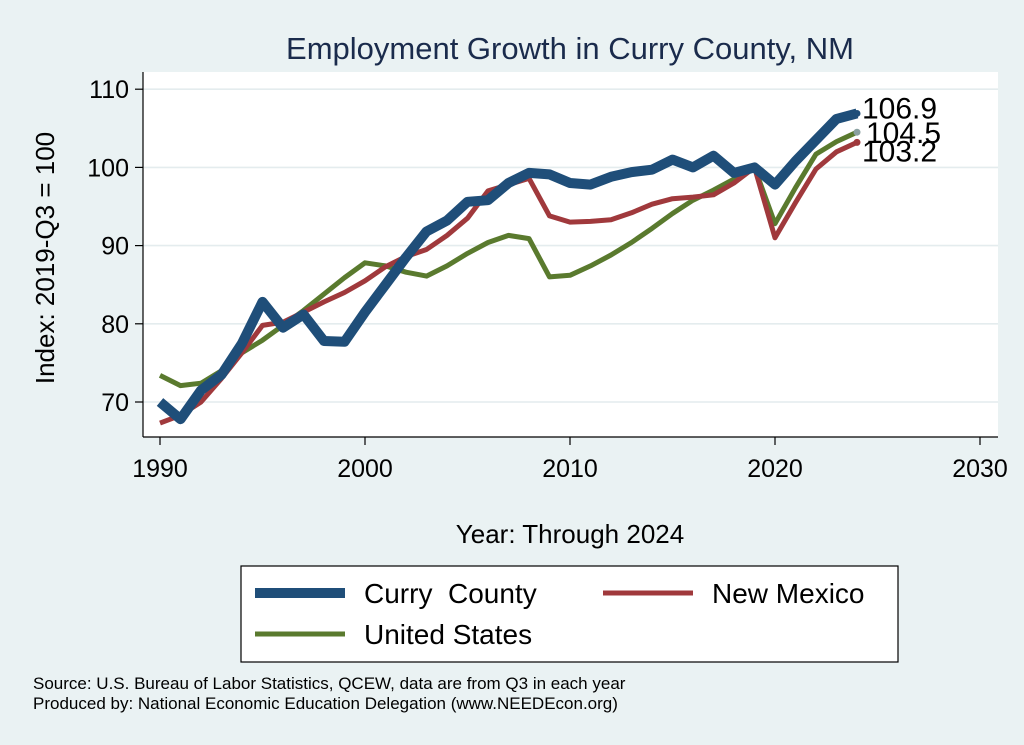 The image size is (1024, 745). What do you see at coordinates (903, 133) in the screenshot?
I see `end-value-label: 104.5` at bounding box center [903, 133].